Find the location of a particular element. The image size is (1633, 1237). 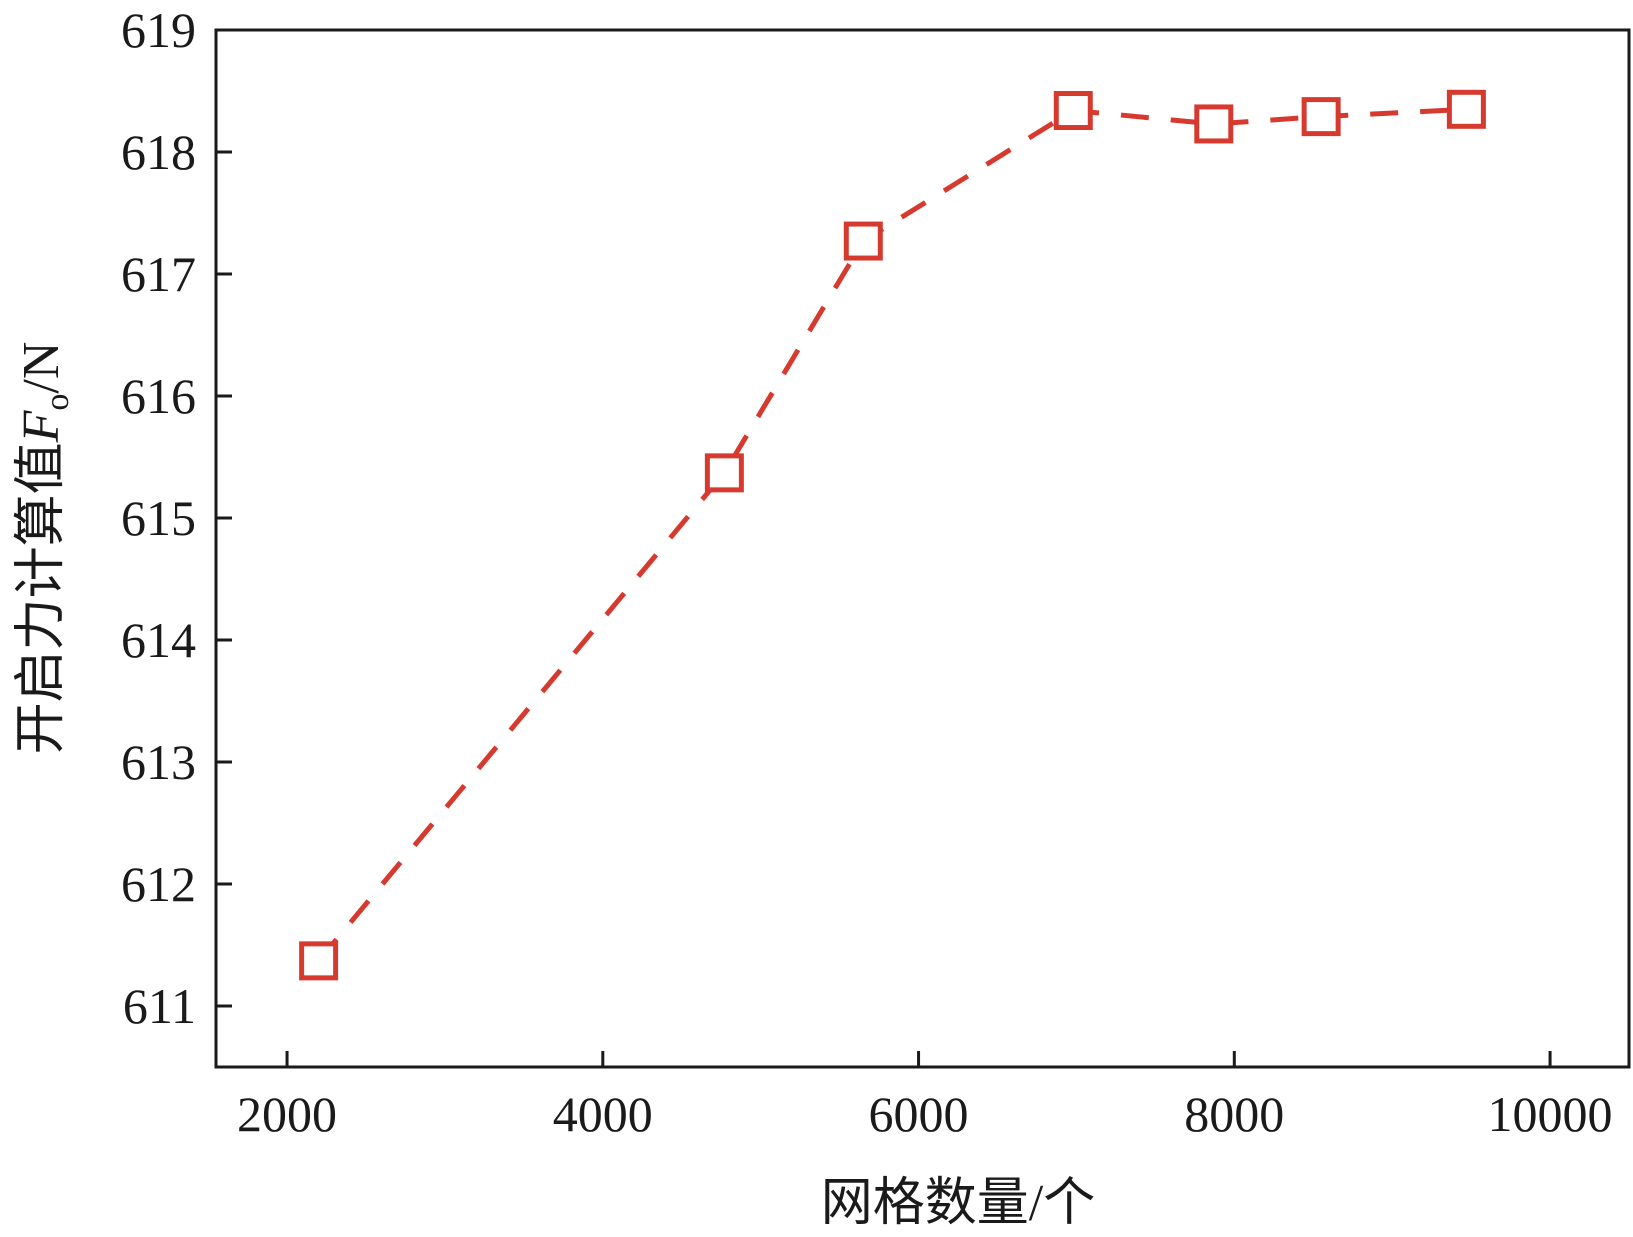

y-tick-label: 617 is located at coordinates (158, 274).